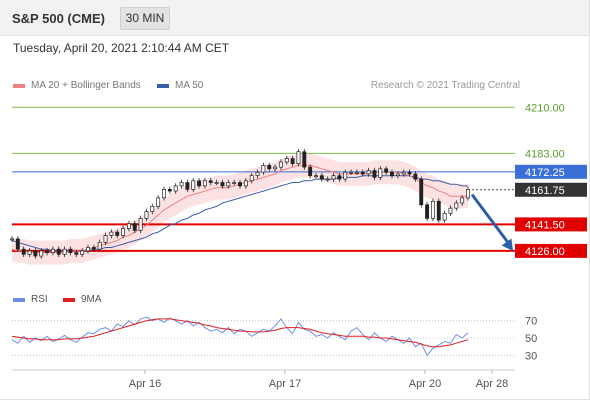  I want to click on rsi-tick-label: 70, so click(531, 322).